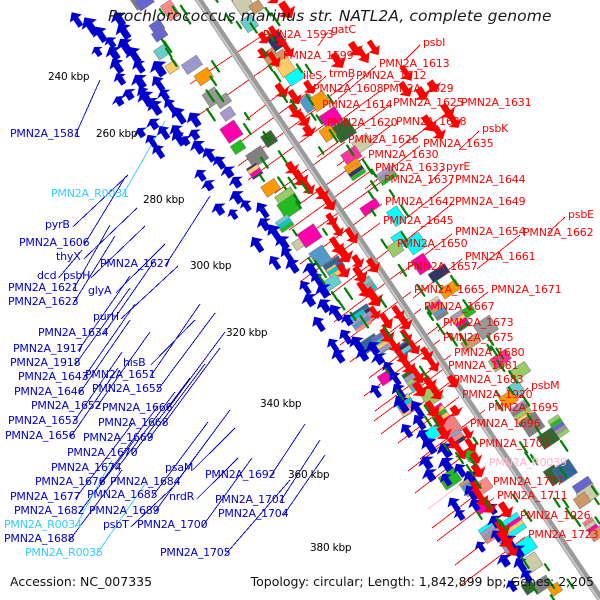  What do you see at coordinates (342, 73) in the screenshot?
I see `gene-label: trmB` at bounding box center [342, 73].